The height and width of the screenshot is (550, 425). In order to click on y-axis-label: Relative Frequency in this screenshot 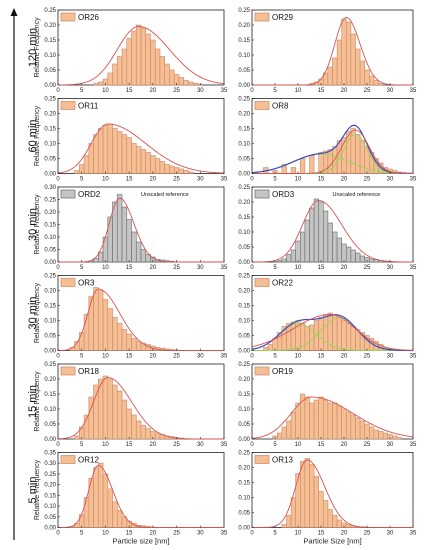, I will do `click(37, 135)`.